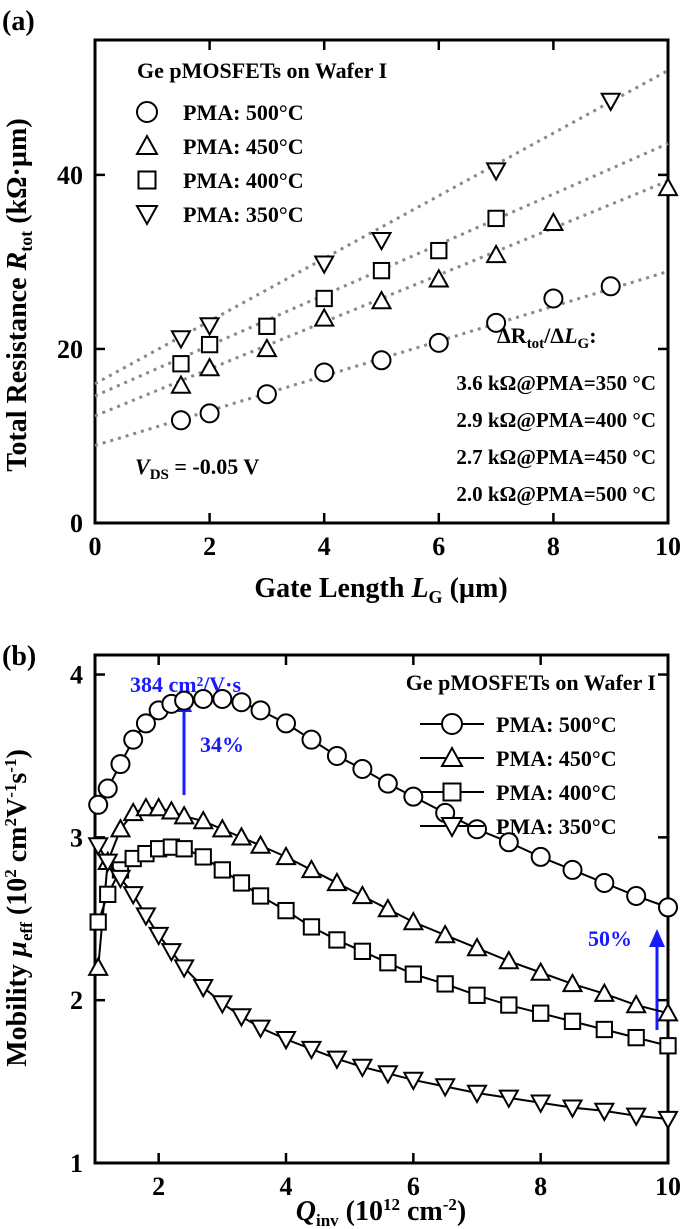 Image resolution: width=685 pixels, height=1229 pixels. I want to click on t: -1, so click(10, 766).